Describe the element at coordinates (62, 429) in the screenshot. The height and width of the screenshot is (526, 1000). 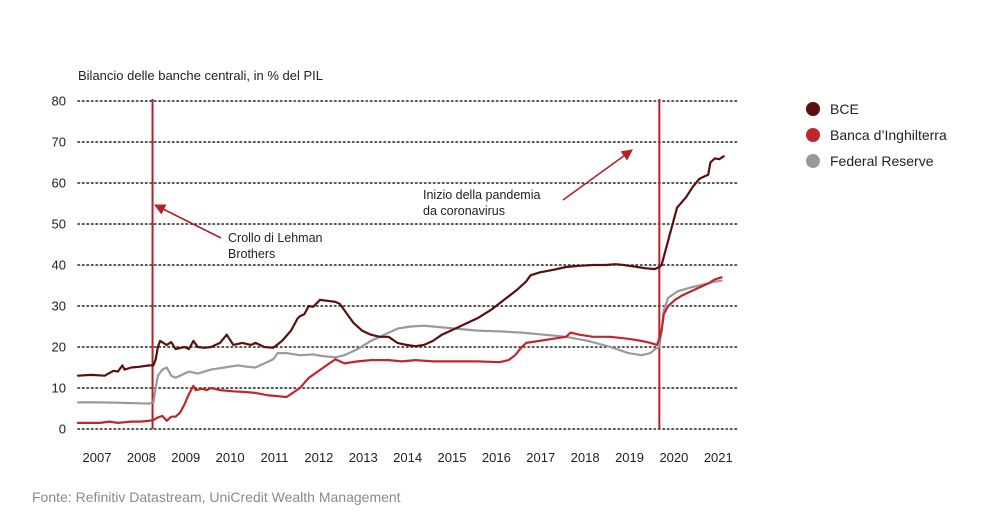
I see `y-tick-label: 0` at that location.